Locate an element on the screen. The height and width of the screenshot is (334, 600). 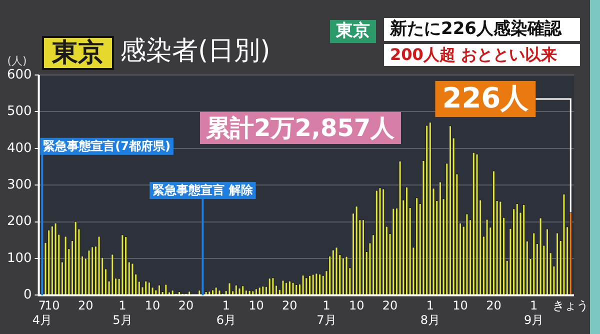
y-tick-label: 200 is located at coordinates (19, 222).